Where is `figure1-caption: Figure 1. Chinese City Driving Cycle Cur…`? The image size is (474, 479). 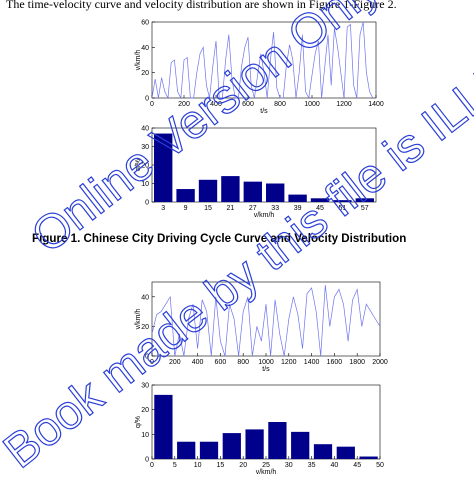 figure1-caption: Figure 1. Chinese City Driving Cycle Cur… is located at coordinates (219, 238).